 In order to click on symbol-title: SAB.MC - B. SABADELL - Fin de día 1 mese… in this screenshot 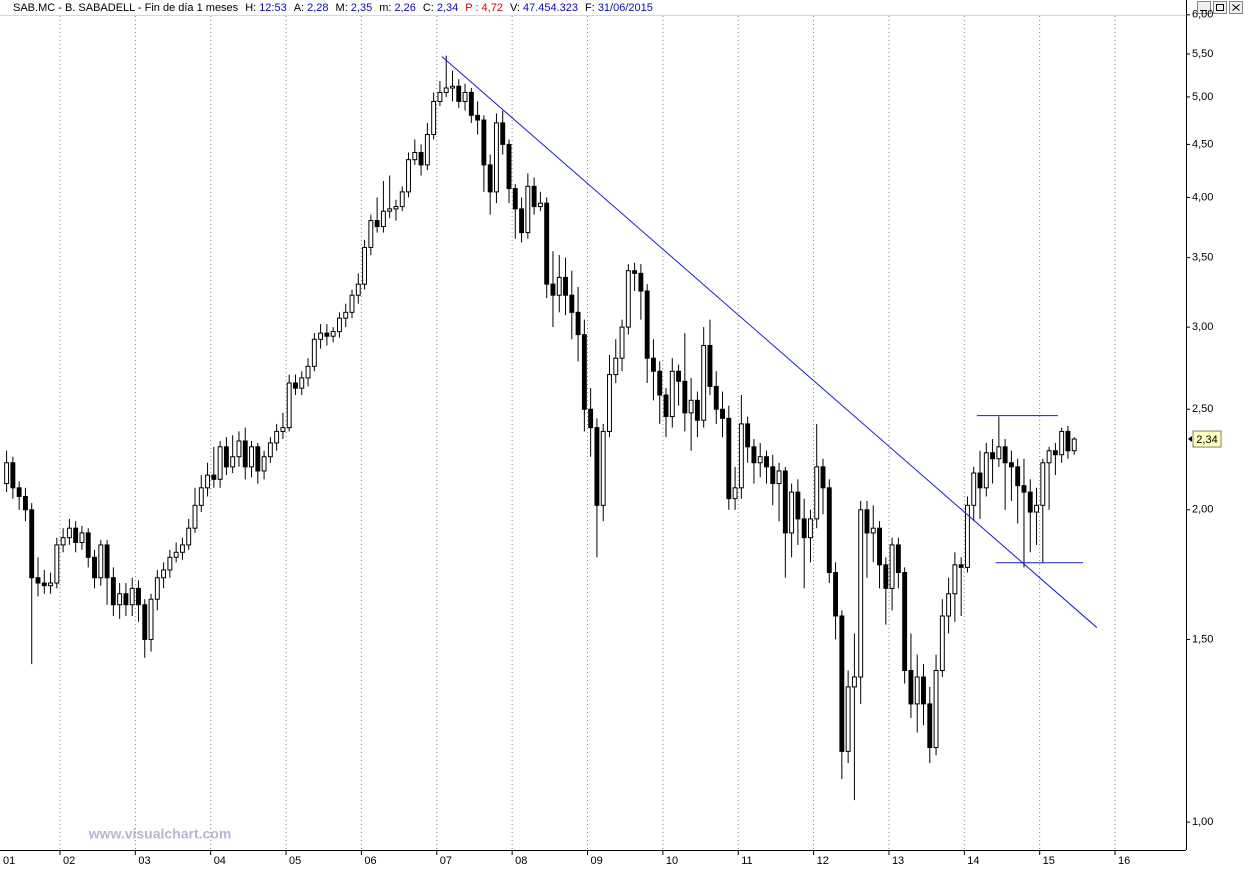, I will do `click(126, 8)`.